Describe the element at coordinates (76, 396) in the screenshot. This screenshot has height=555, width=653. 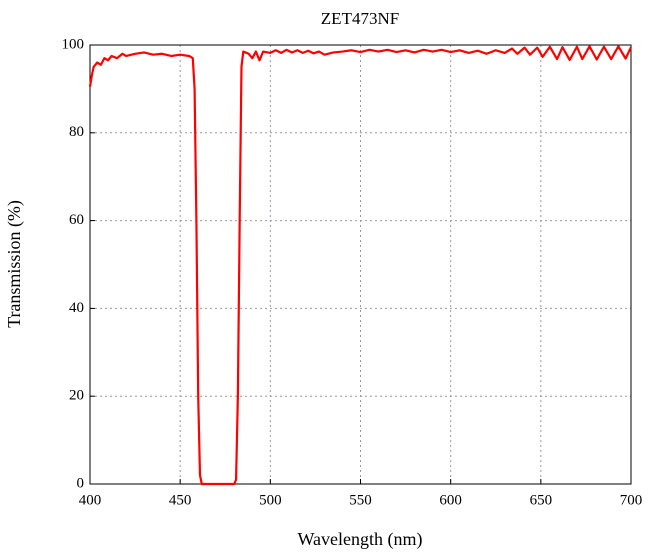
I see `y-tick-label: 20` at that location.